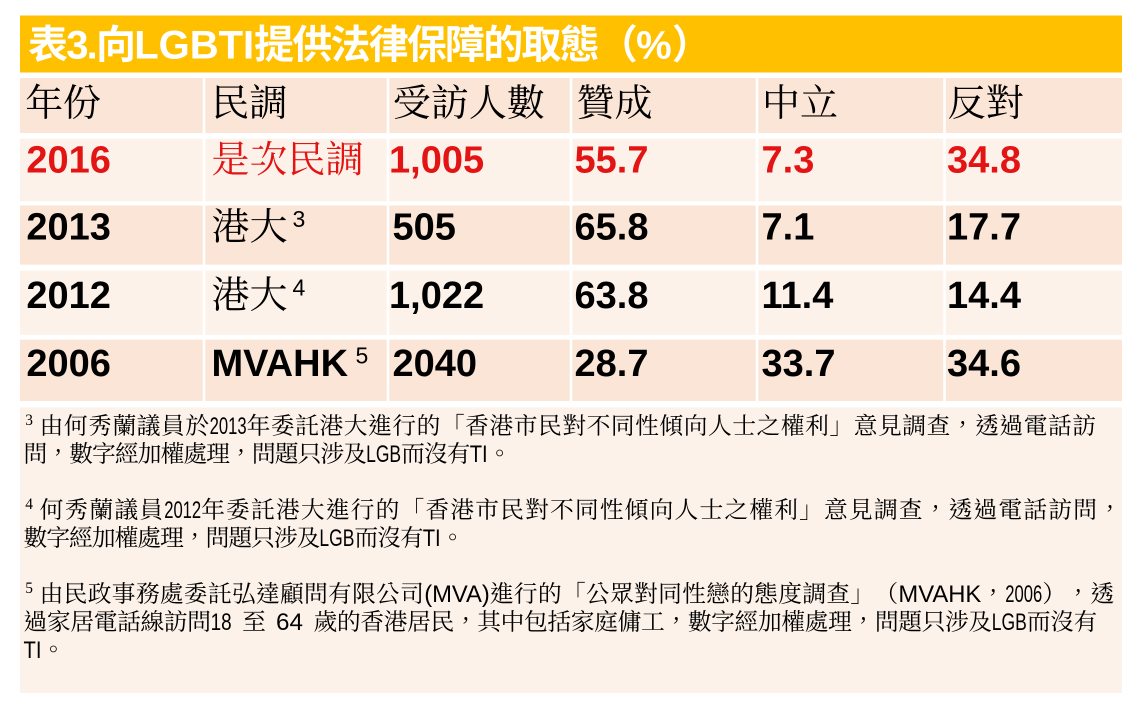 Image resolution: width=1139 pixels, height=703 pixels. Describe the element at coordinates (788, 228) in the screenshot. I see `svg-text: 7.1` at that location.